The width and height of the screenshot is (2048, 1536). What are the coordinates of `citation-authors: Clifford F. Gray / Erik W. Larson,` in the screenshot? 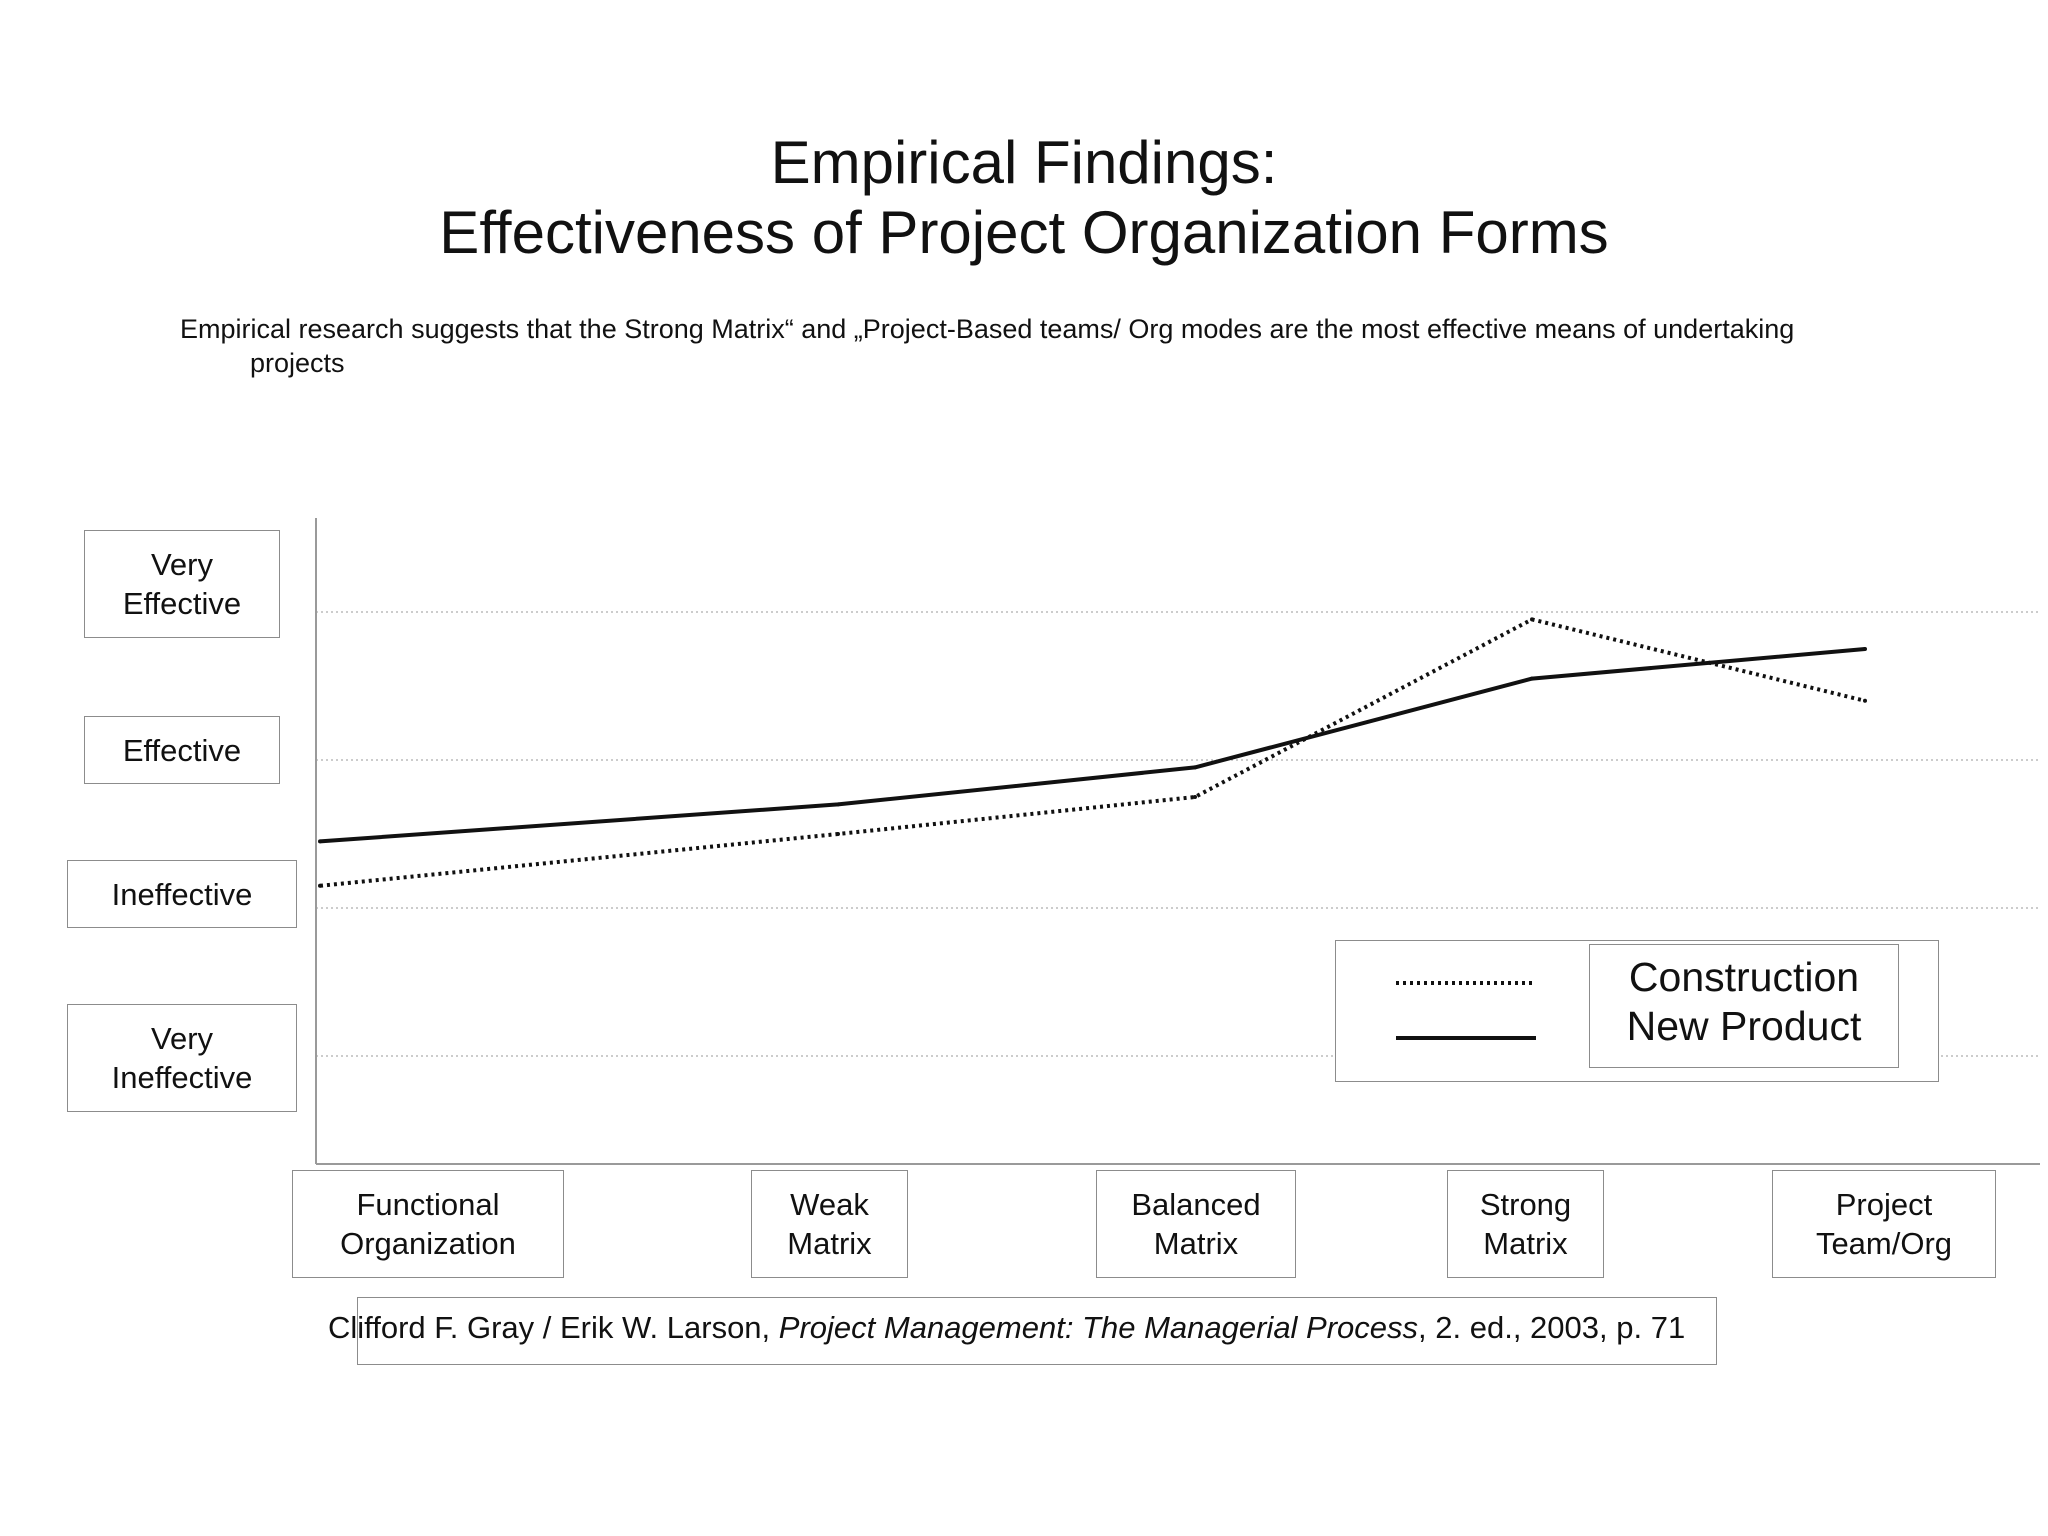 It's located at (553, 1327).